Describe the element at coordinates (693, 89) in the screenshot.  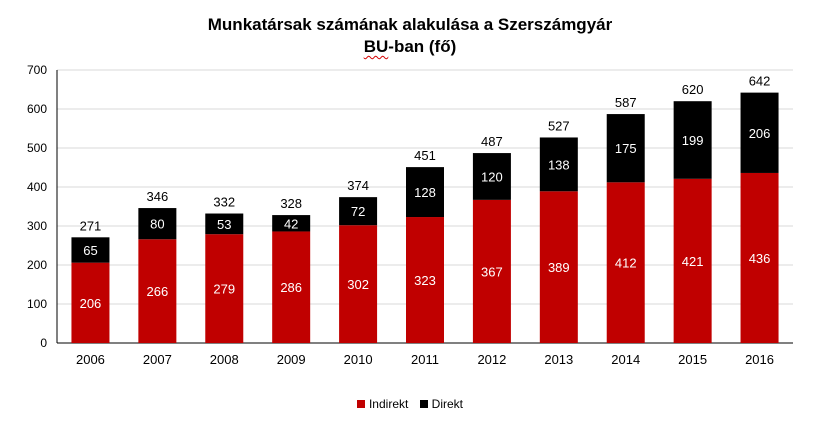
I see `total-label: 620` at that location.